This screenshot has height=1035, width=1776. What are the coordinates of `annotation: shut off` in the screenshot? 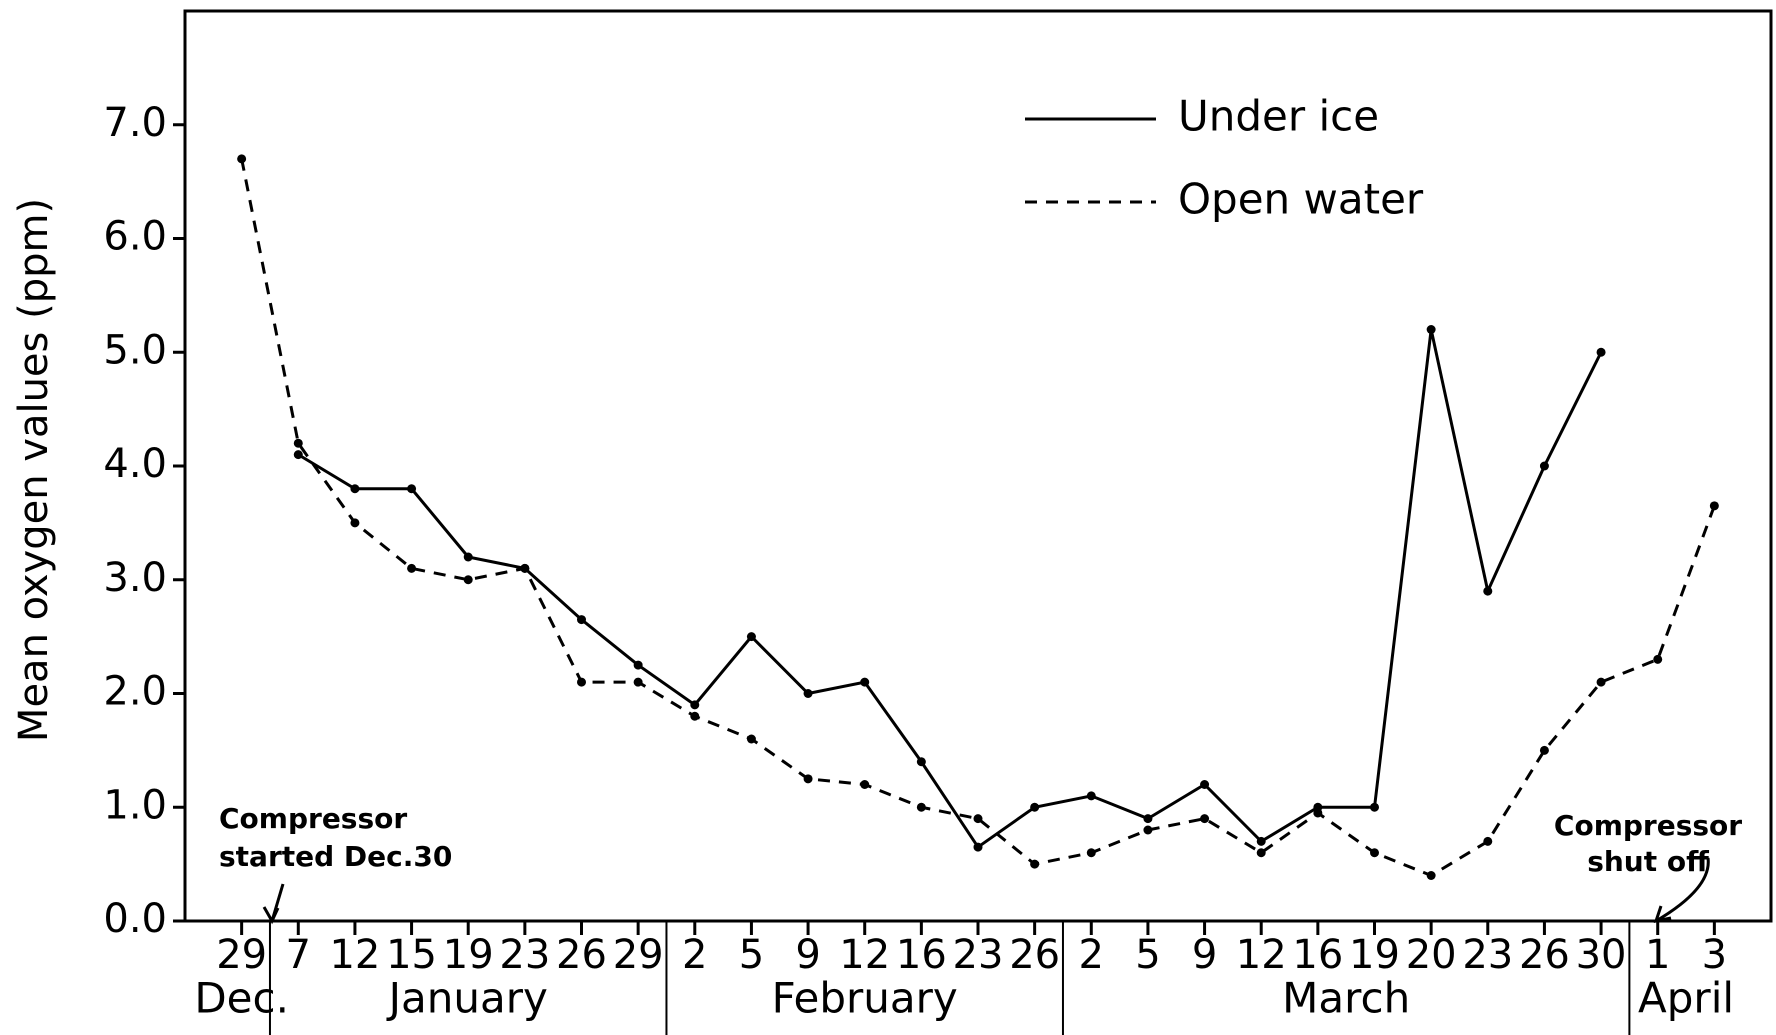 It's located at (1648, 861).